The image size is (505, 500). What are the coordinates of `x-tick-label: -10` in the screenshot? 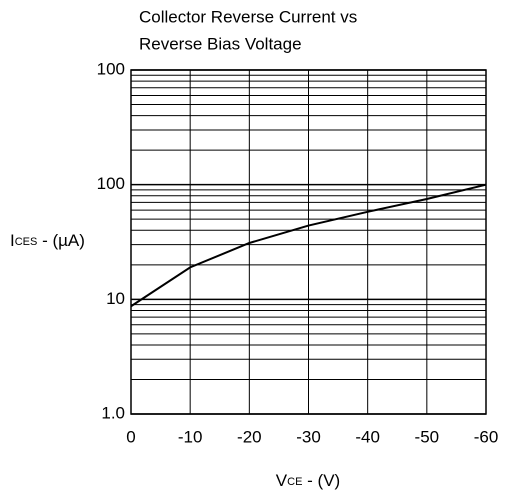 It's located at (190, 436).